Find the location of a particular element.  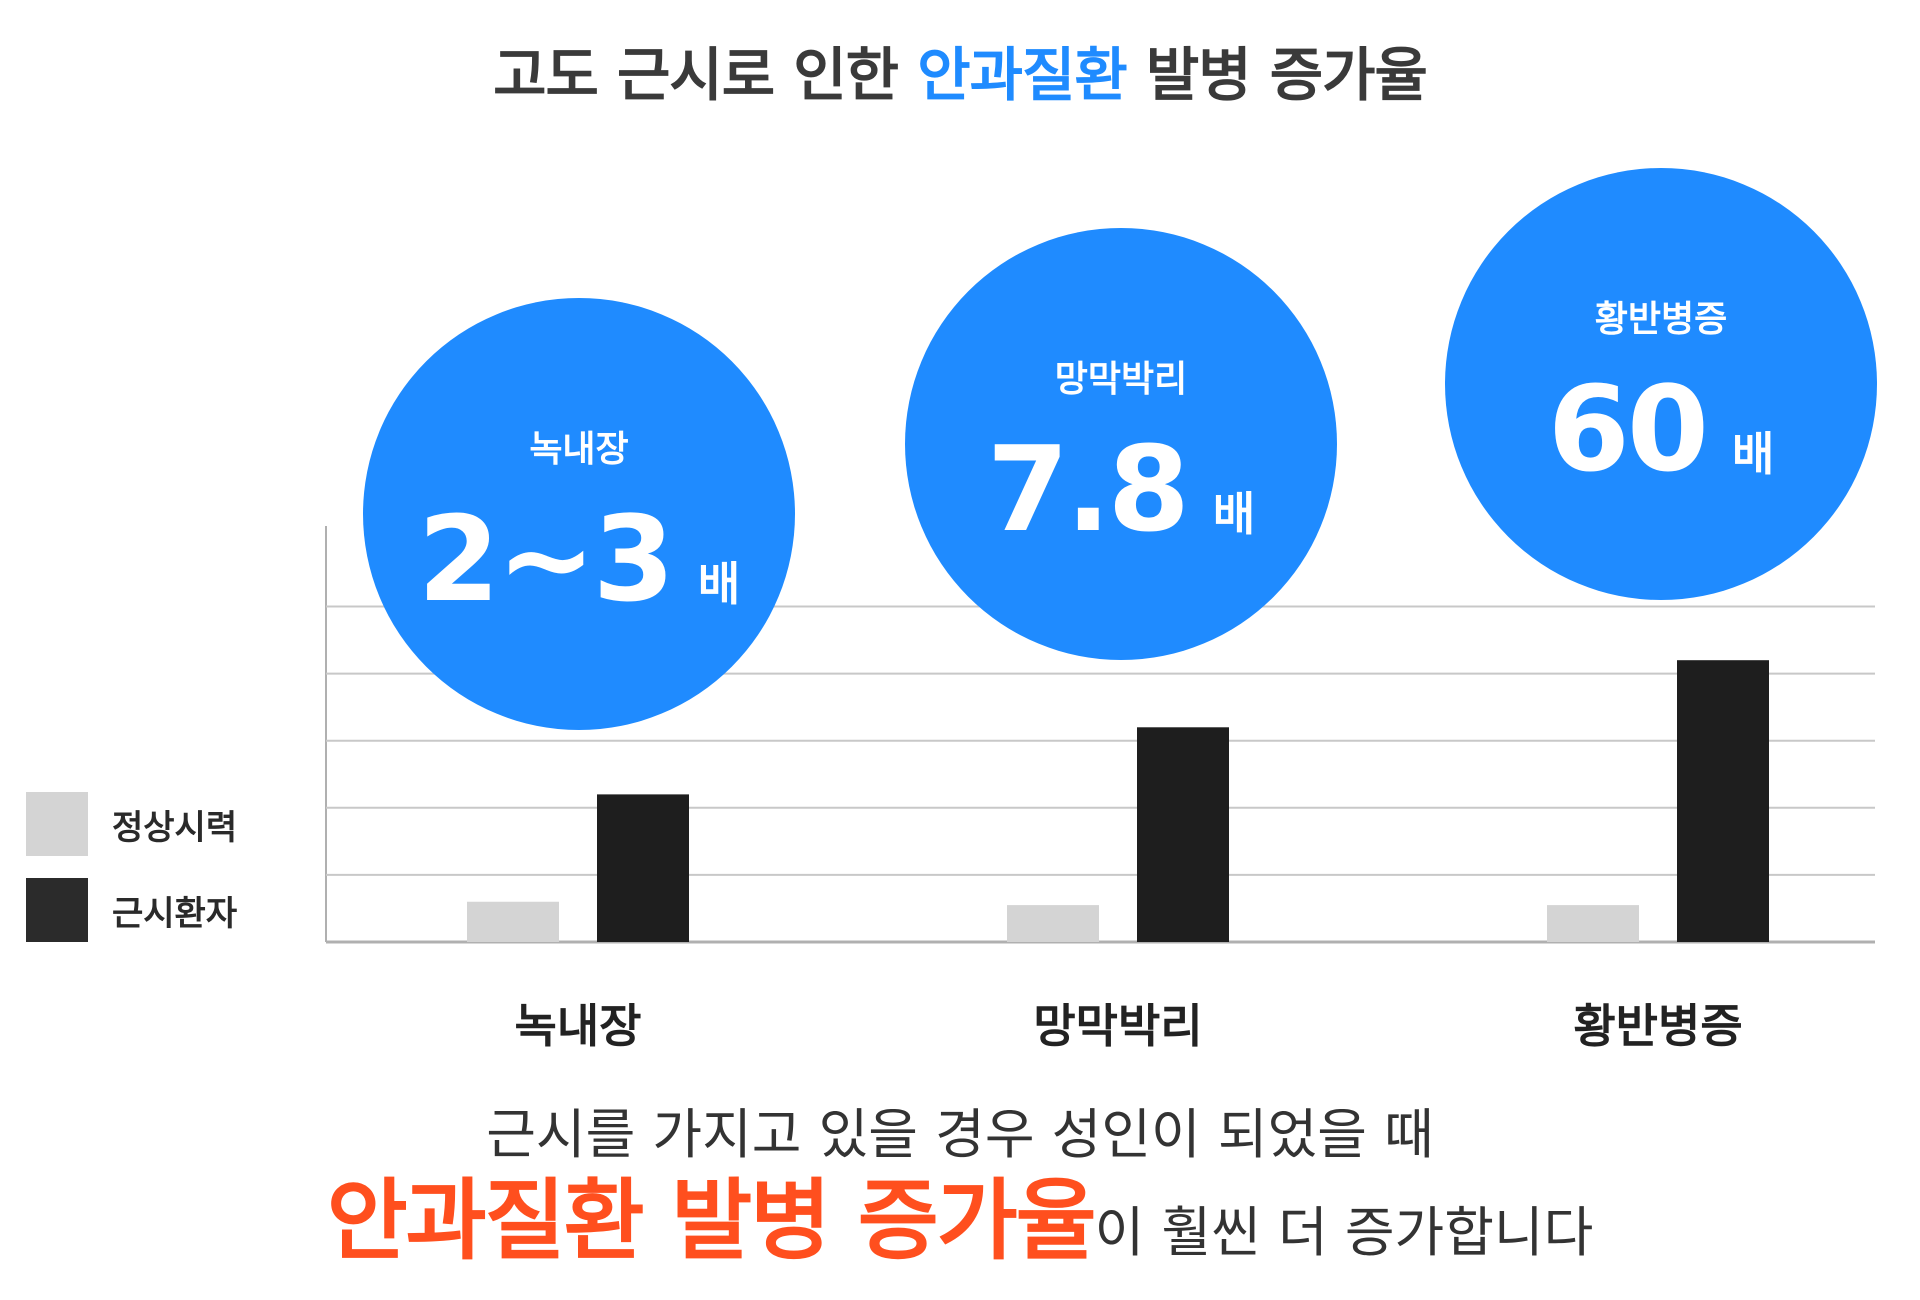

bubble-name-maculopathy: 황반병증 is located at coordinates (1661, 319).